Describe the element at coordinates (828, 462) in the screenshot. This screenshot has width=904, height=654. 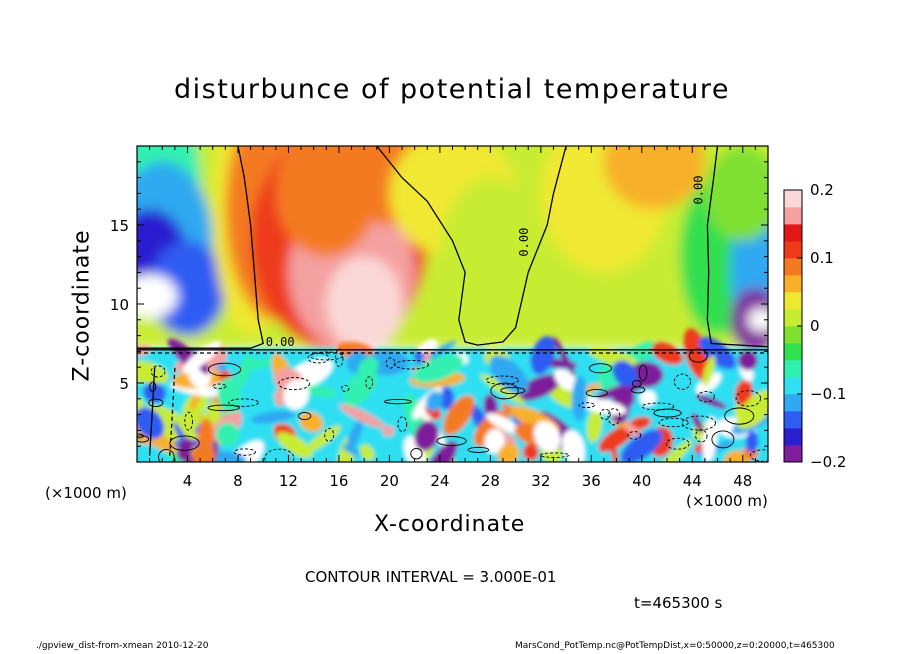
I see `colorbar-tick-label: −0.2` at that location.